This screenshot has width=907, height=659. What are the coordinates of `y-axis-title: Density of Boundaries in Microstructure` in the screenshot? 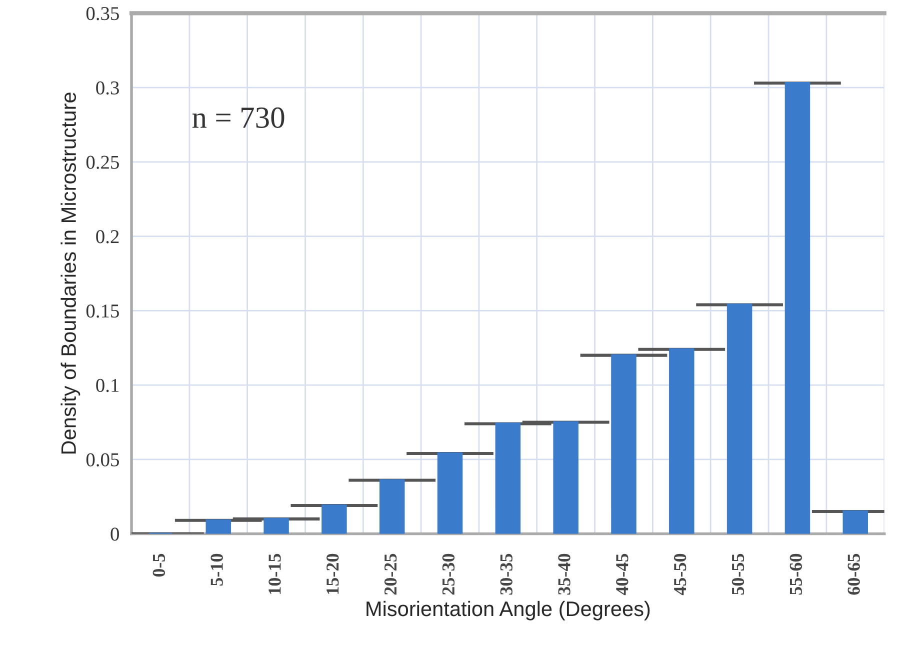 It's located at (70, 273).